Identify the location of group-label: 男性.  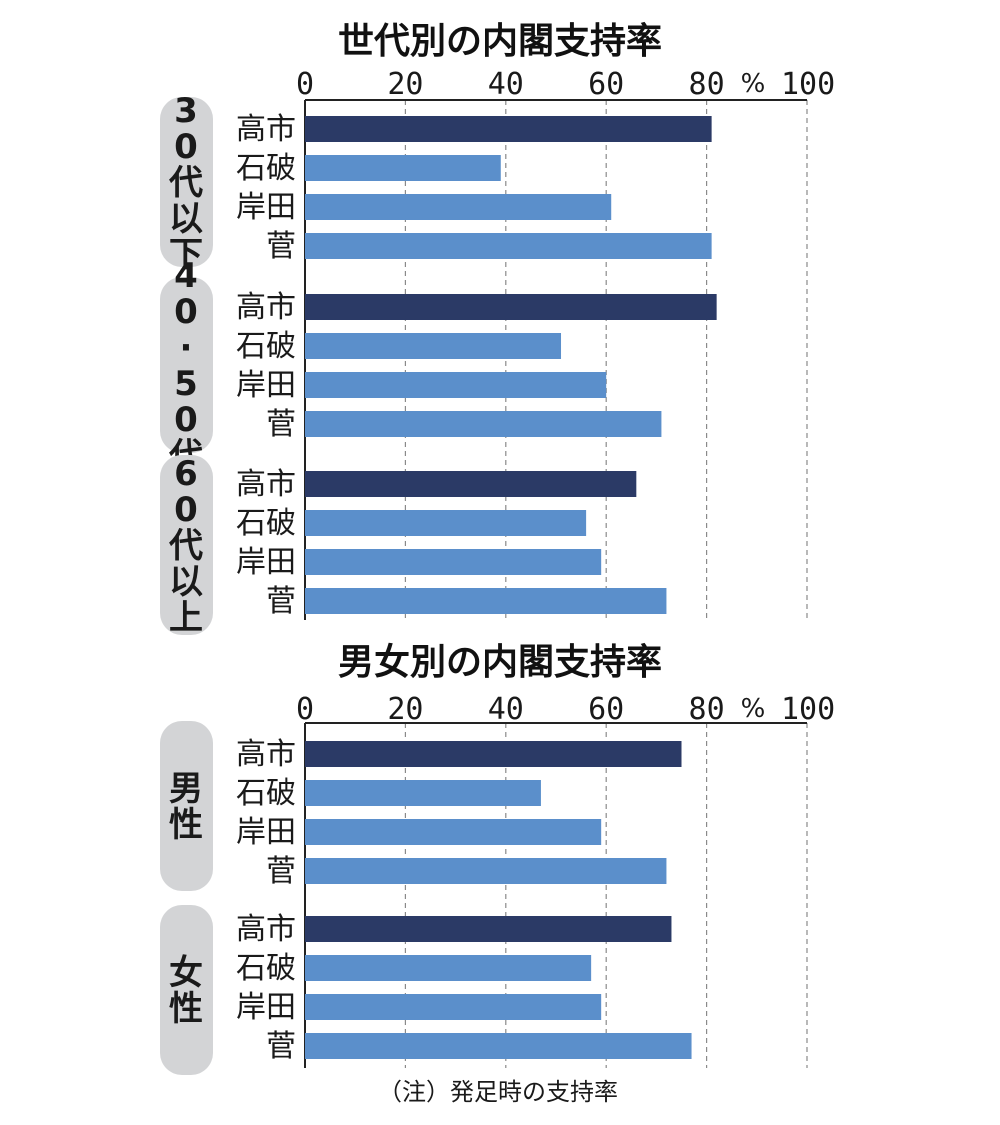
(186, 807).